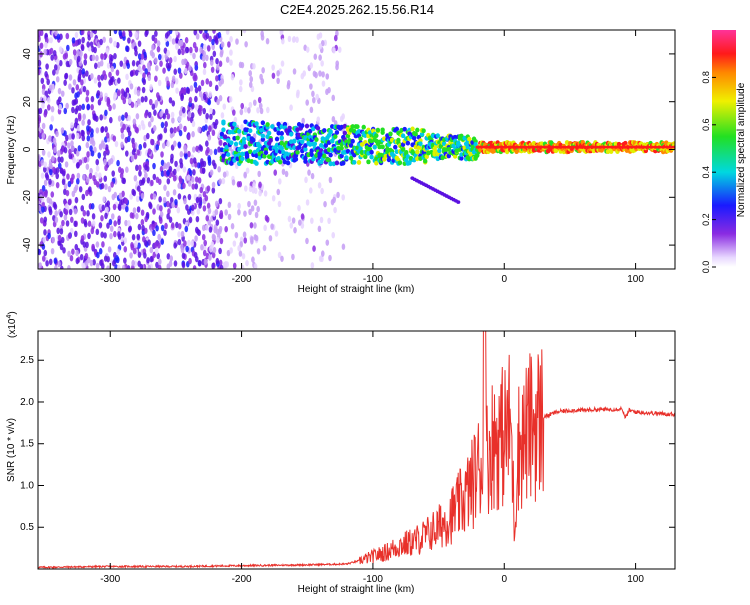 The width and height of the screenshot is (750, 605). Describe the element at coordinates (708, 172) in the screenshot. I see `colorbar-ticks: 0.0 0.2 0.4 0.6 0.8` at that location.